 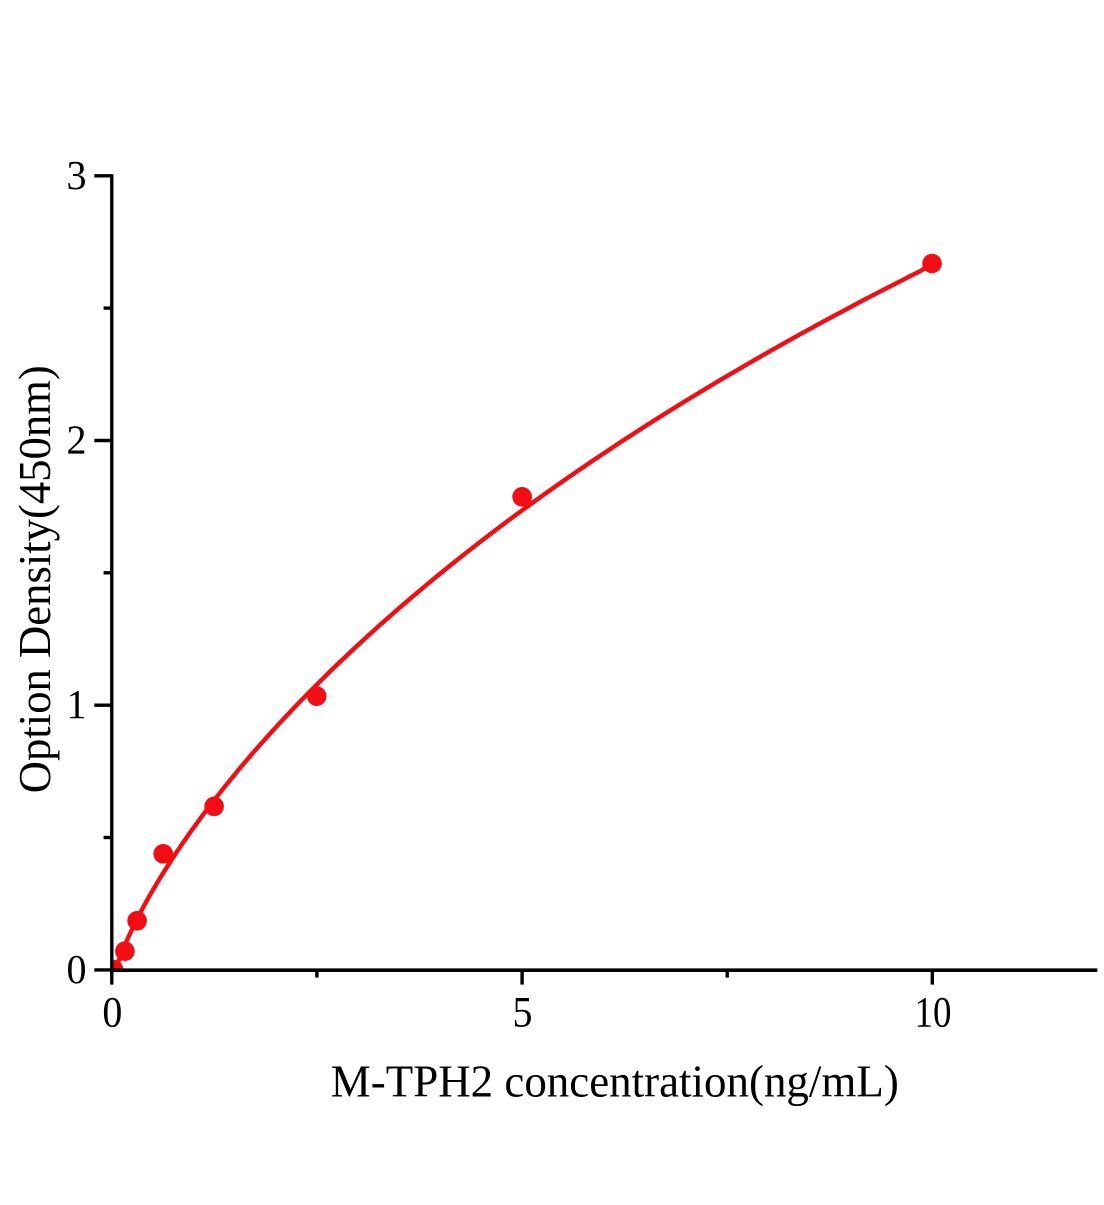 I want to click on svg-text: Option Density(450nm), so click(x=34, y=579).